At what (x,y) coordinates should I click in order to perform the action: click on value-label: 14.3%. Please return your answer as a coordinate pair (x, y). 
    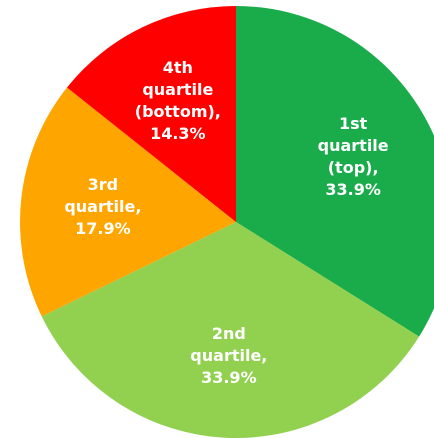
    Looking at the image, I should click on (178, 134).